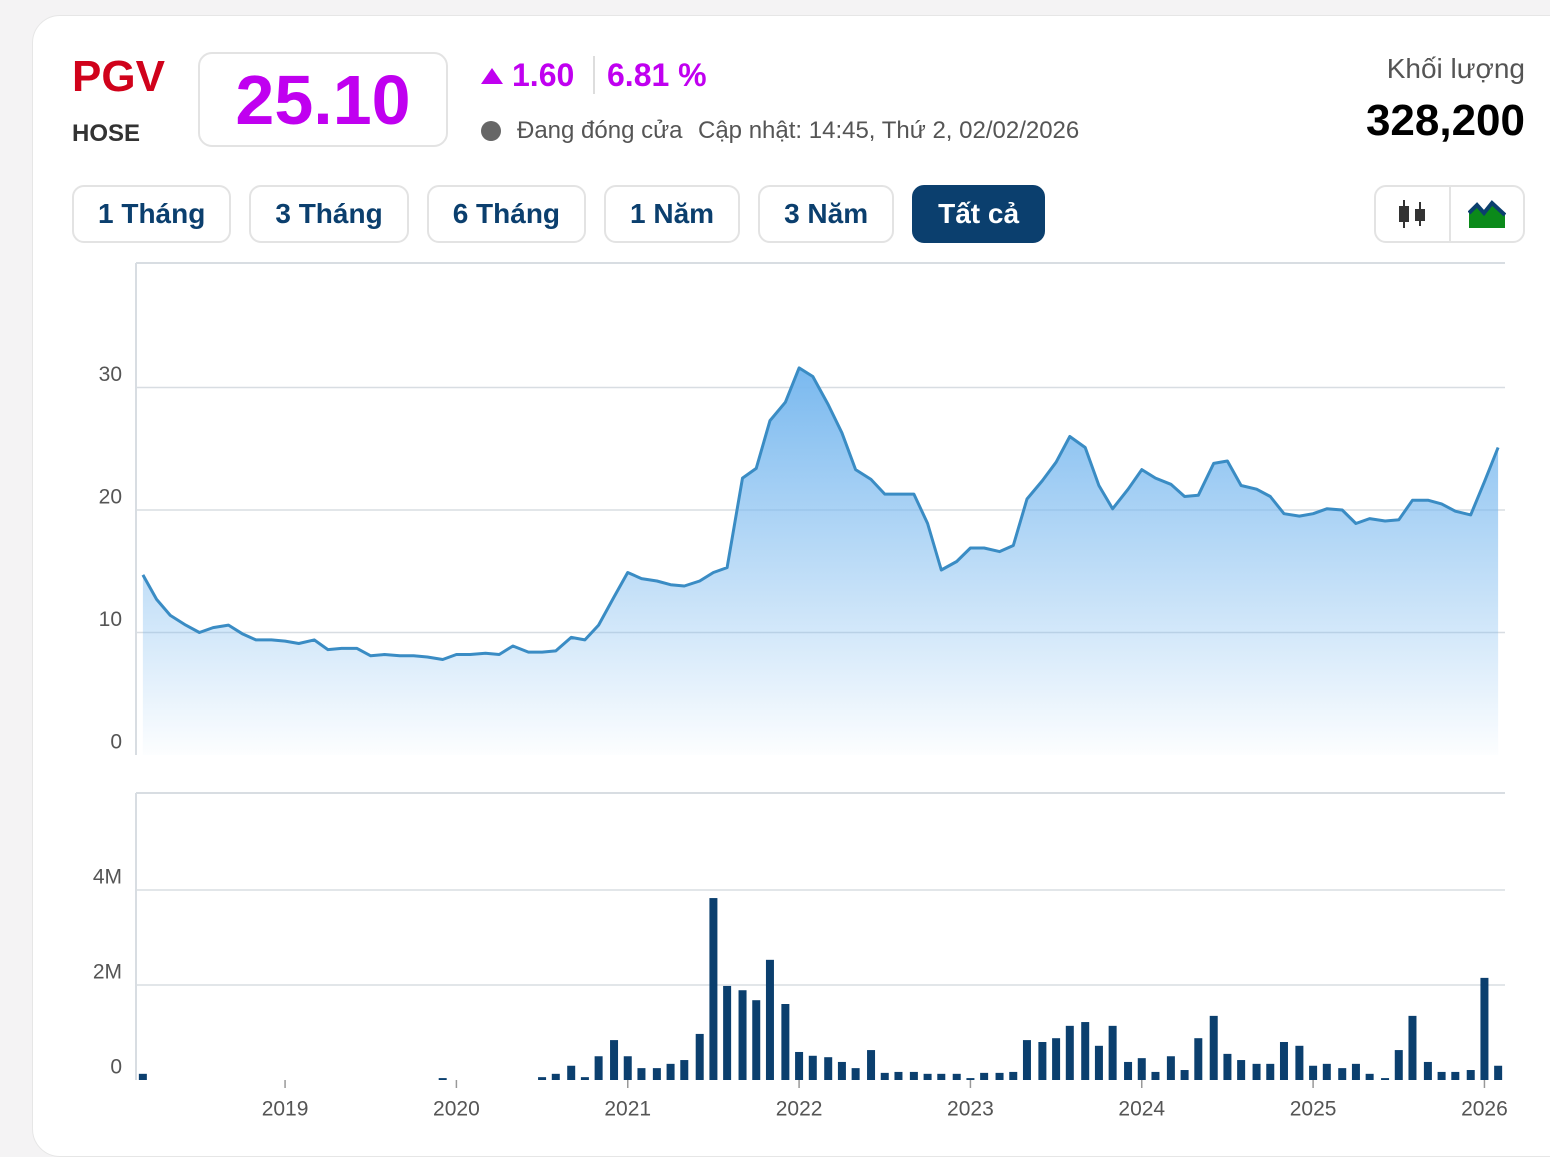  What do you see at coordinates (1486, 214) in the screenshot?
I see `area-button` at bounding box center [1486, 214].